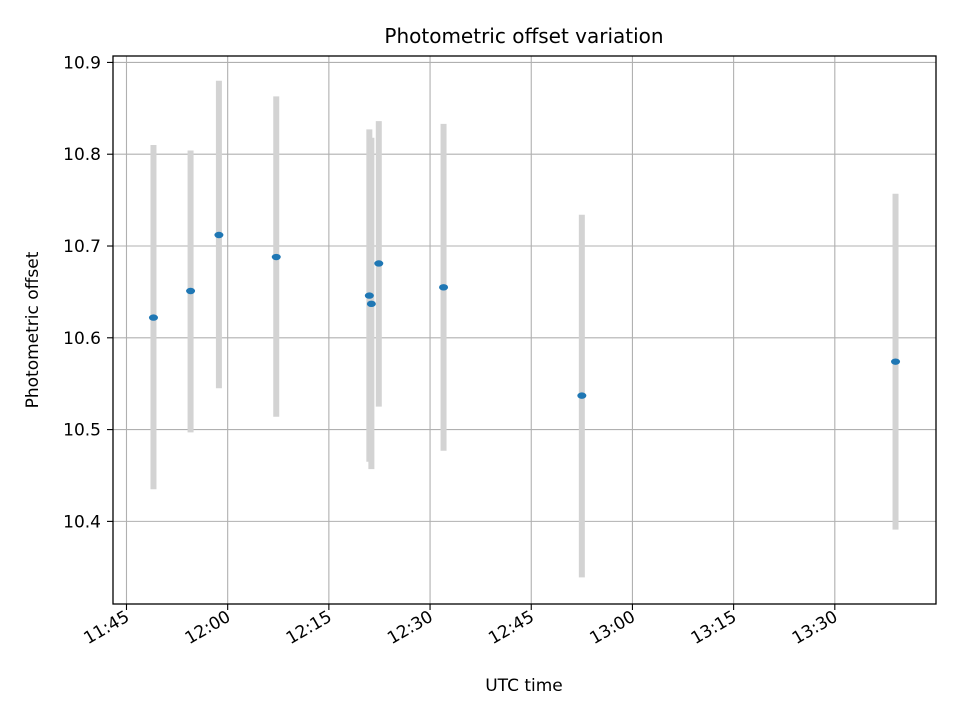 This screenshot has height=720, width=960. What do you see at coordinates (82, 247) in the screenshot?
I see `y-tick-label: 10.7` at bounding box center [82, 247].